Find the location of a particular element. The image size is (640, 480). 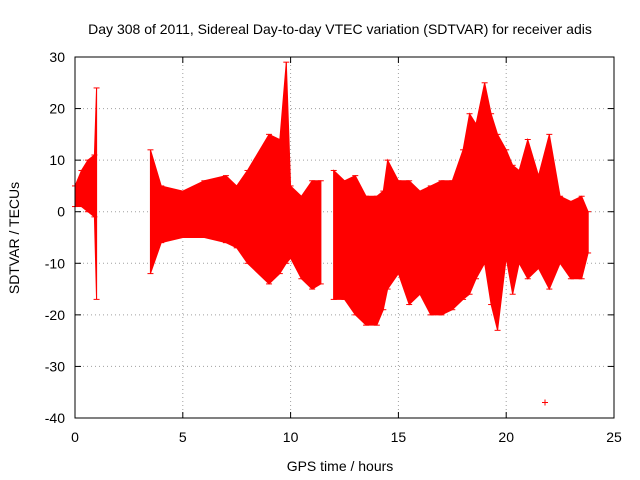

y-axis-label: SDTVAR / TECUs is located at coordinates (14, 238).